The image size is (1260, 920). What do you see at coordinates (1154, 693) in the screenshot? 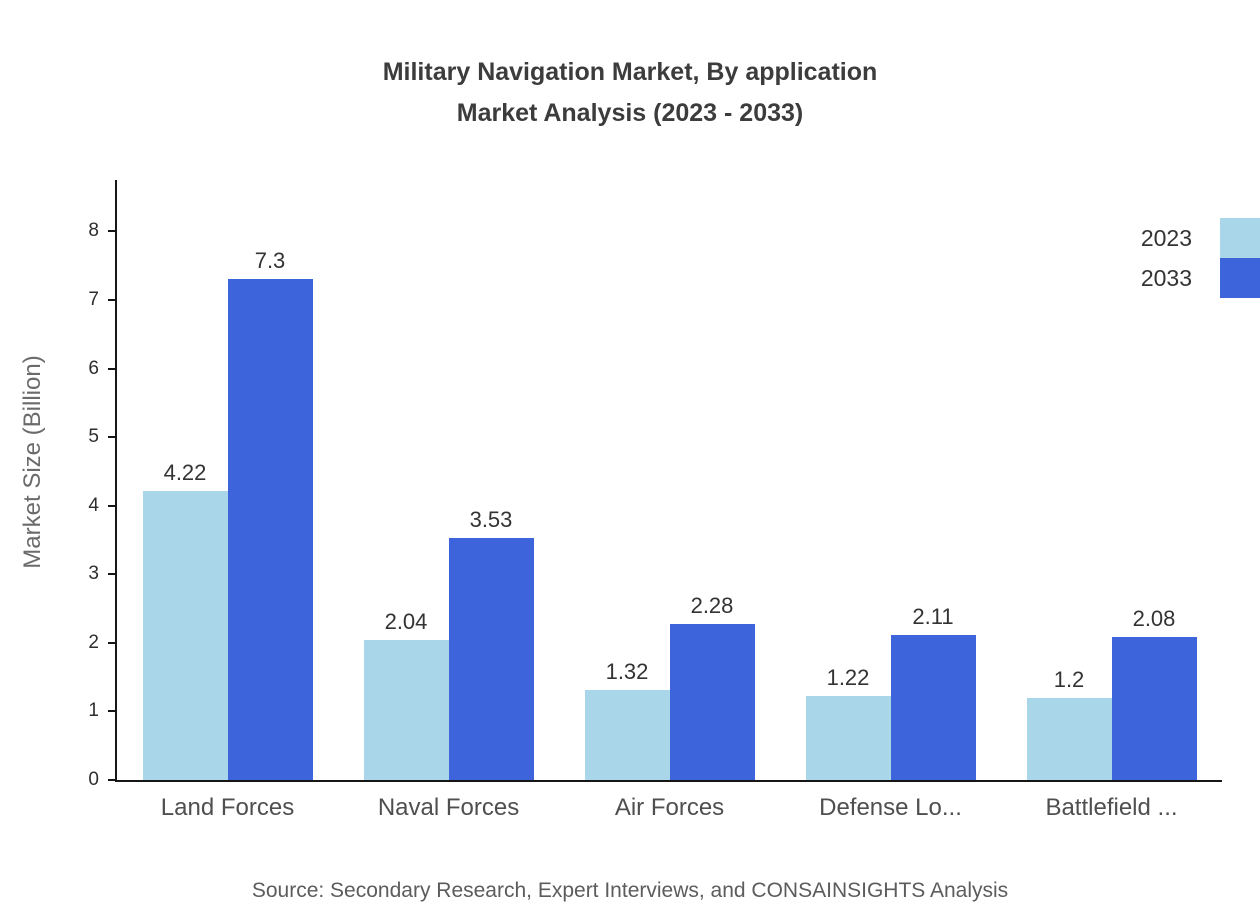
I see `bar-2033: 2.08` at bounding box center [1154, 693].